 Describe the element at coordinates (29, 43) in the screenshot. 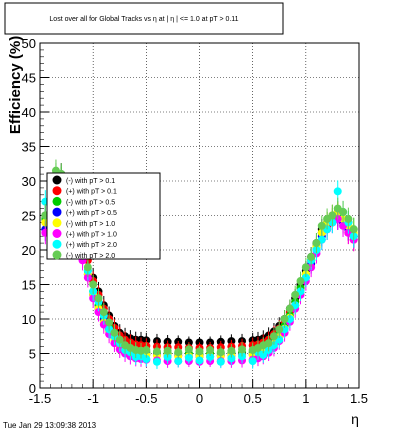

I see `y-tick-label: 50` at that location.